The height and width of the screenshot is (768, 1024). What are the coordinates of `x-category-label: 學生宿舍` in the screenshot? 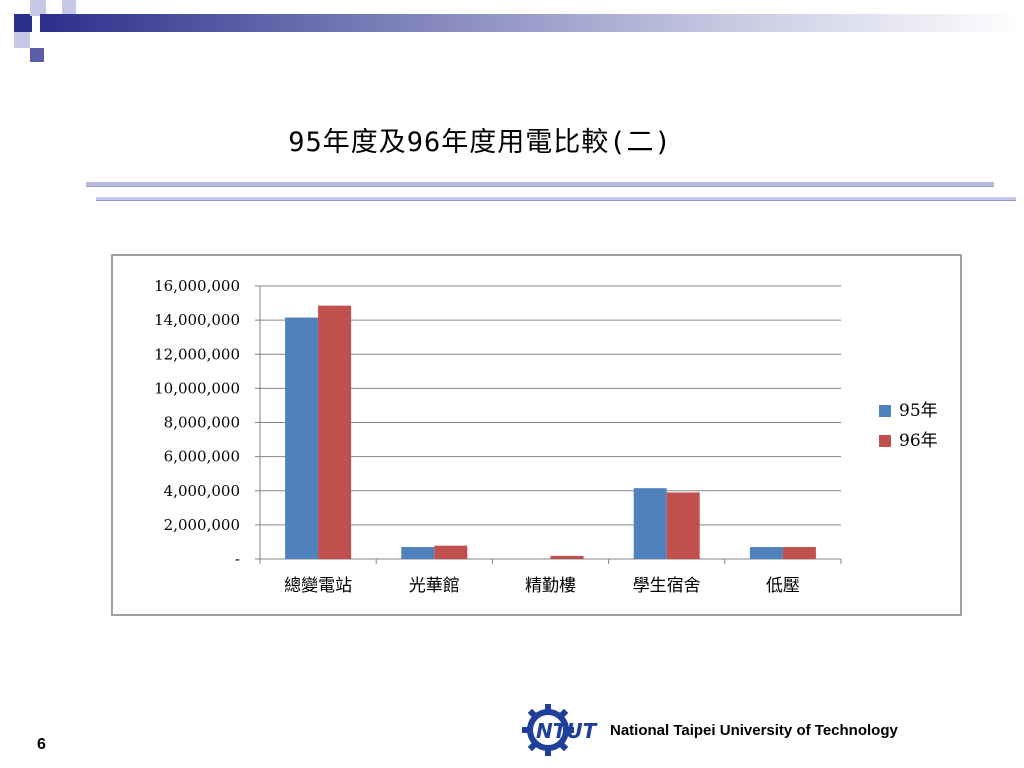 It's located at (667, 586).